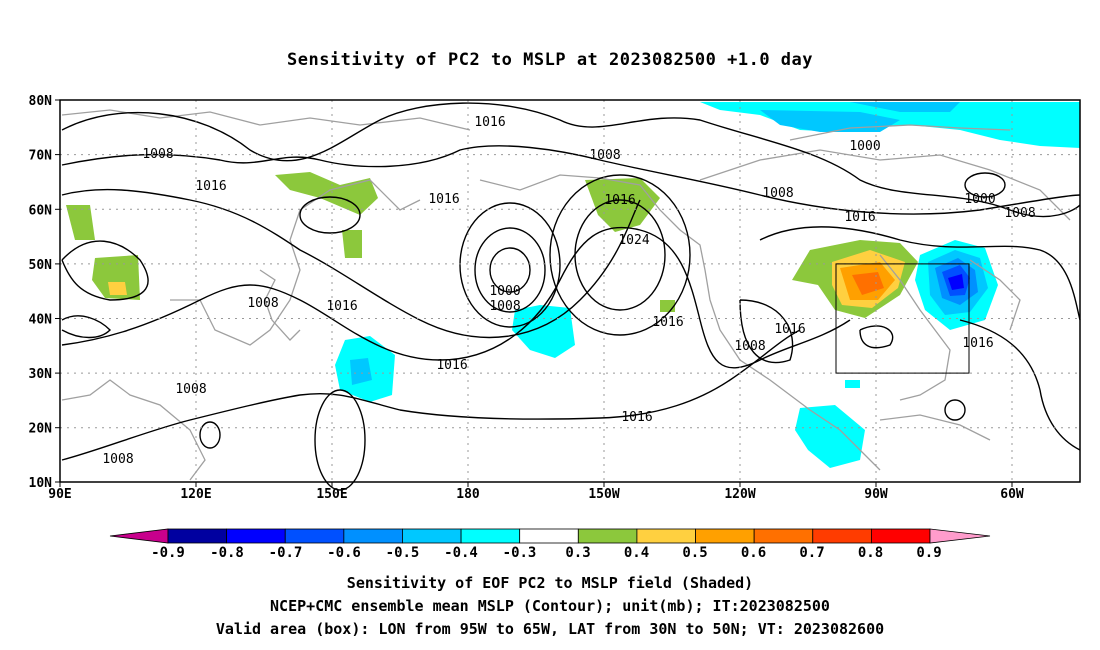 This screenshot has height=650, width=1100. Describe the element at coordinates (1012, 494) in the screenshot. I see `lon-tick-label: 60W` at that location.